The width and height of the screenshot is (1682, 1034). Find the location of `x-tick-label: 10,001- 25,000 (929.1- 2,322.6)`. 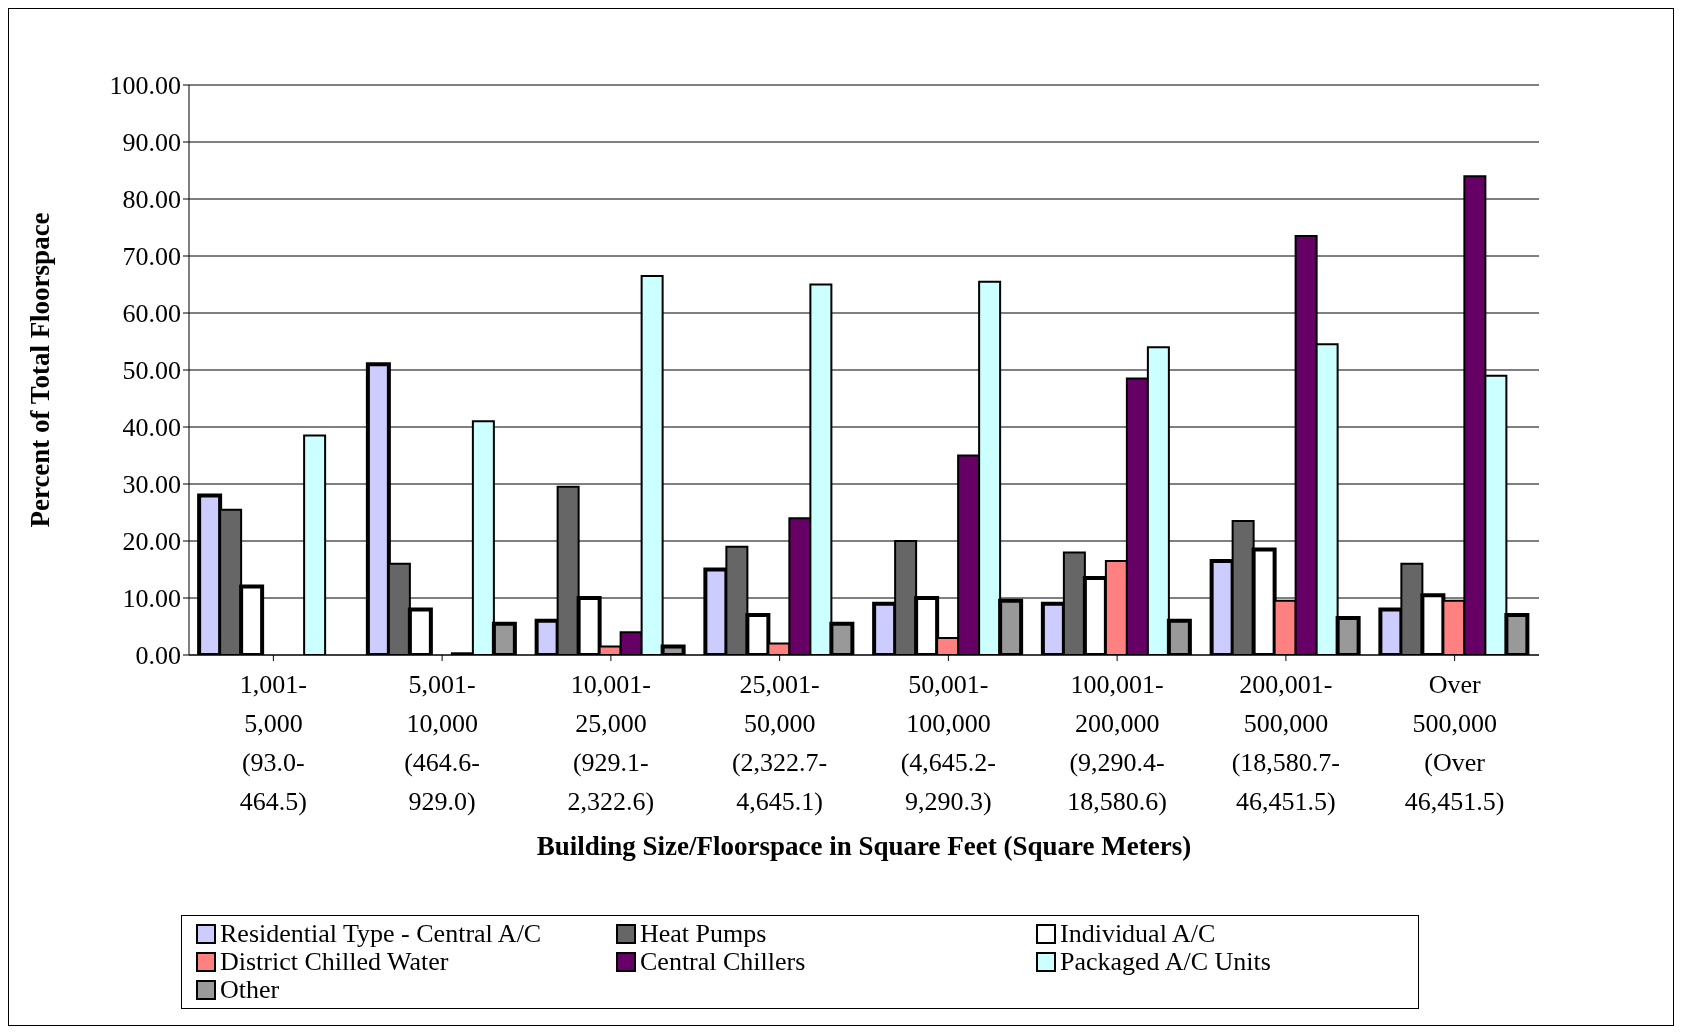

x-tick-label: 10,001- 25,000 (929.1- 2,322.6) is located at coordinates (611, 743).